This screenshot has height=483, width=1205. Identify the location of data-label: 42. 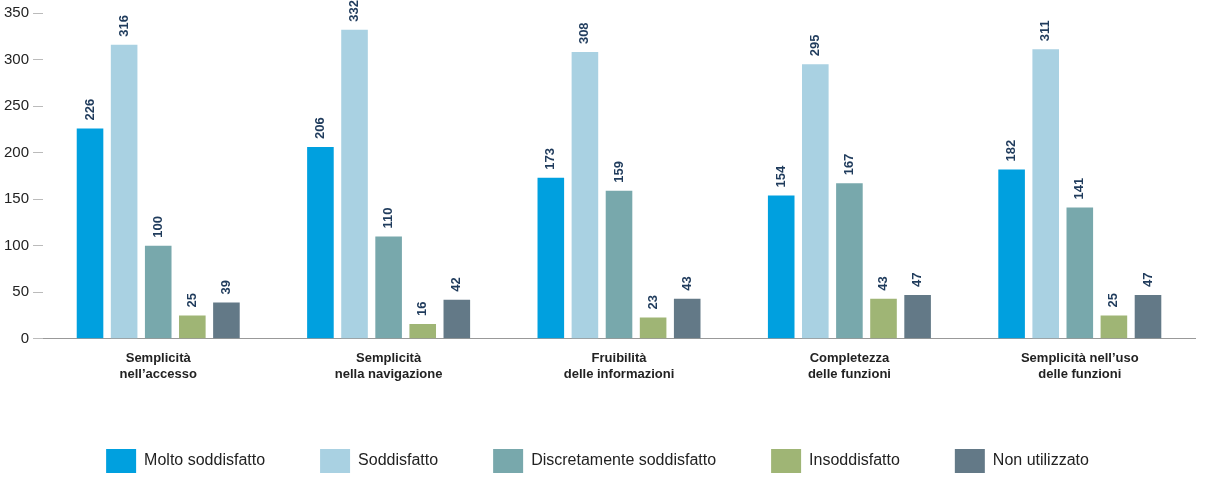
(456, 284).